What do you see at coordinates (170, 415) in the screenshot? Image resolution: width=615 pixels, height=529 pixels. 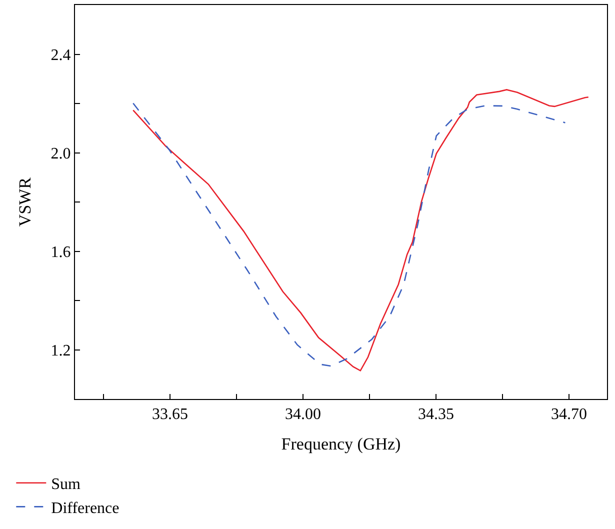 I see `x-tick-label: 33.65` at bounding box center [170, 415].